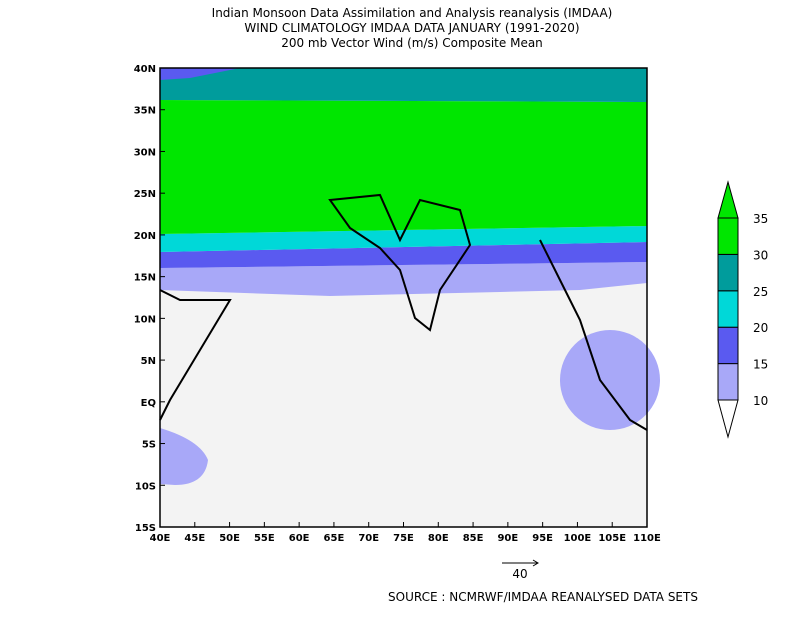 The image size is (800, 622). Describe the element at coordinates (145, 236) in the screenshot. I see `lat-label: 20N` at that location.